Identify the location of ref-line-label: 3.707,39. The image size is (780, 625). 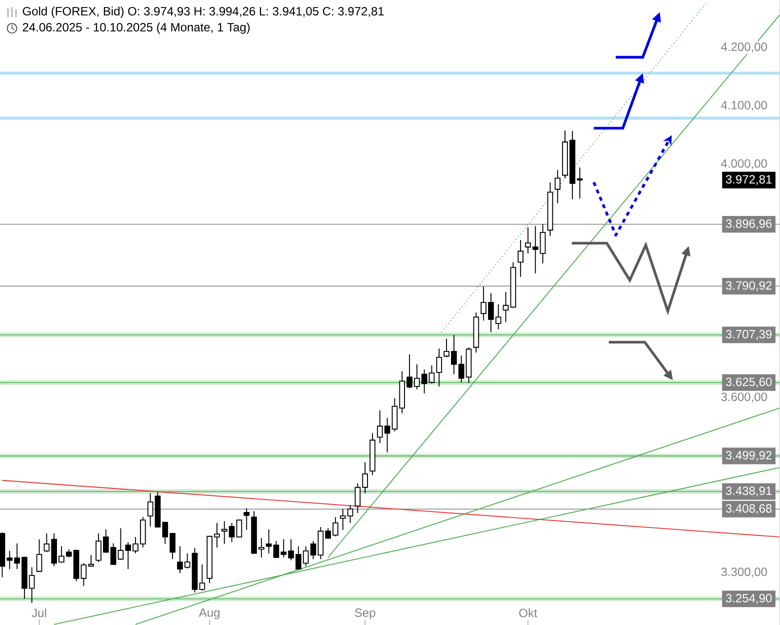
(749, 335).